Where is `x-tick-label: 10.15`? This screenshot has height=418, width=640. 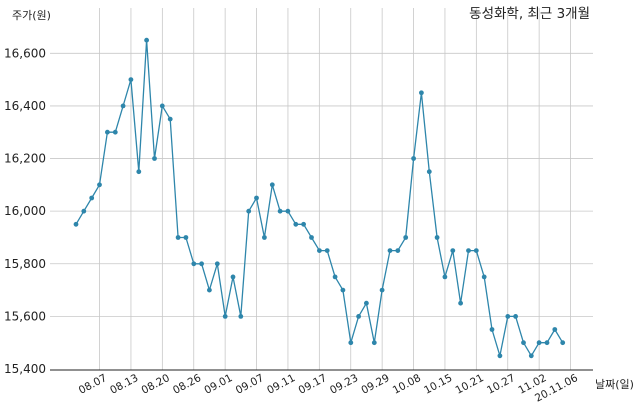 x-tick-label: 10.15 is located at coordinates (438, 384).